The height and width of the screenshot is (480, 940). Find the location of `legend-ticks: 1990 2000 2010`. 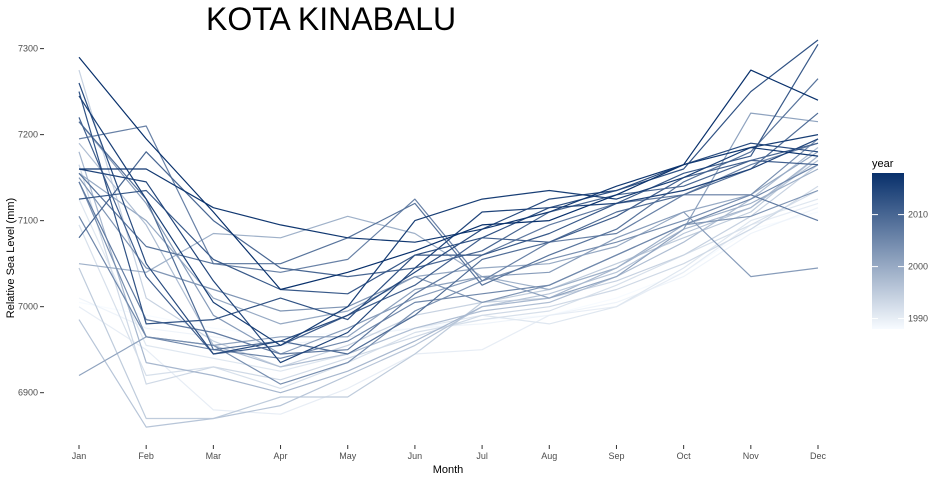

legend-ticks: 1990 2000 2010 is located at coordinates (900, 267).